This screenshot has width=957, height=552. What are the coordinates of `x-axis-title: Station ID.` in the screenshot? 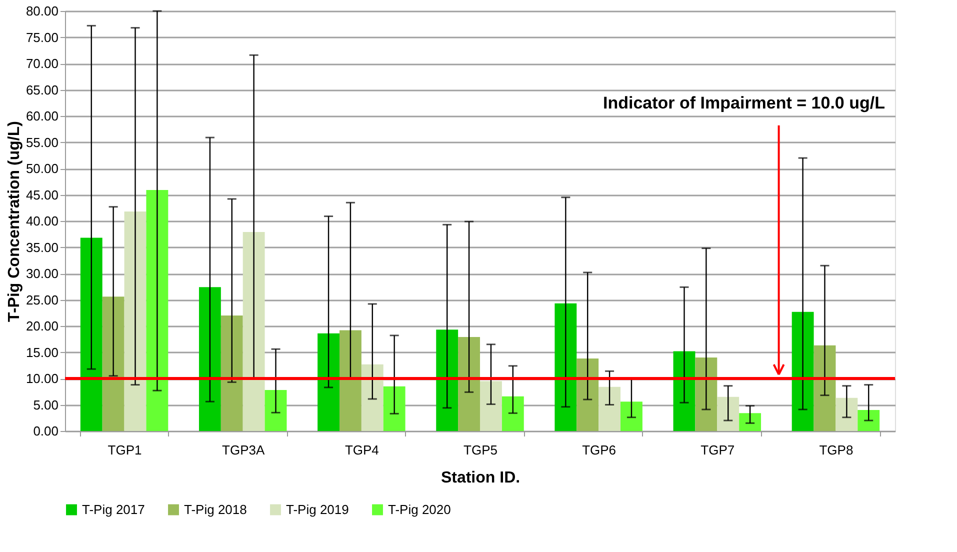 It's located at (480, 478).